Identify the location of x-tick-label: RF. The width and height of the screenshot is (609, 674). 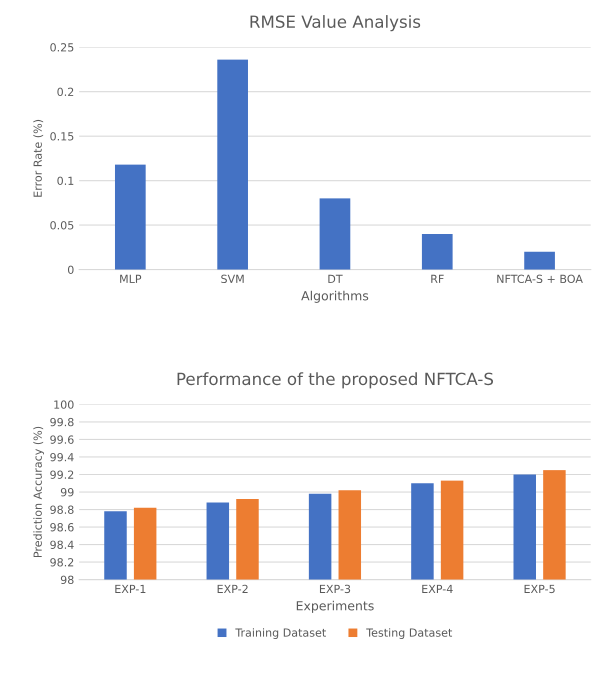
(437, 278).